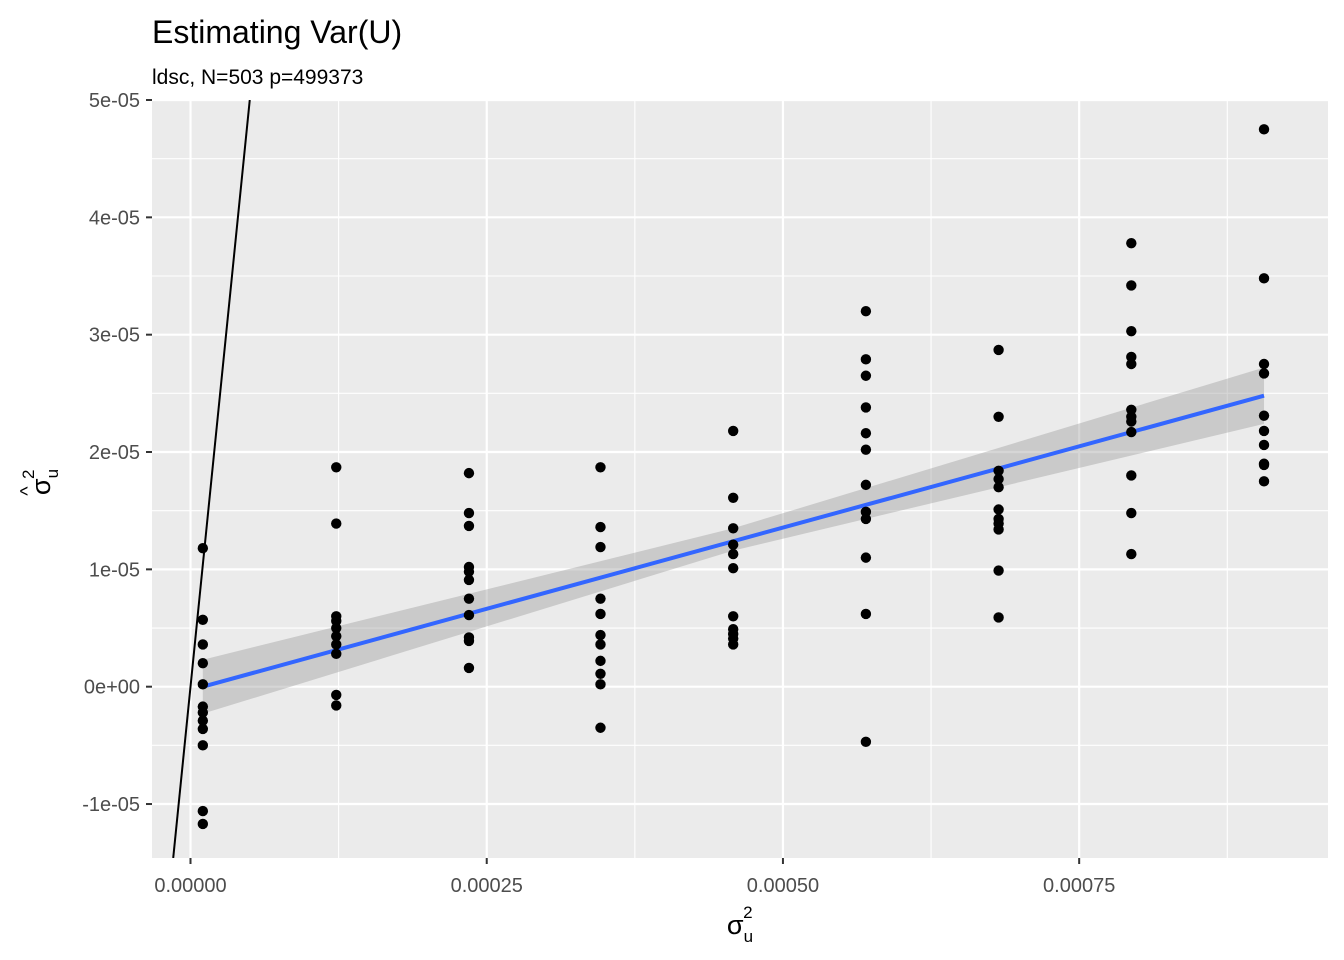 Image resolution: width=1344 pixels, height=960 pixels. Describe the element at coordinates (114, 218) in the screenshot. I see `y-tick-label: 4e-05` at that location.